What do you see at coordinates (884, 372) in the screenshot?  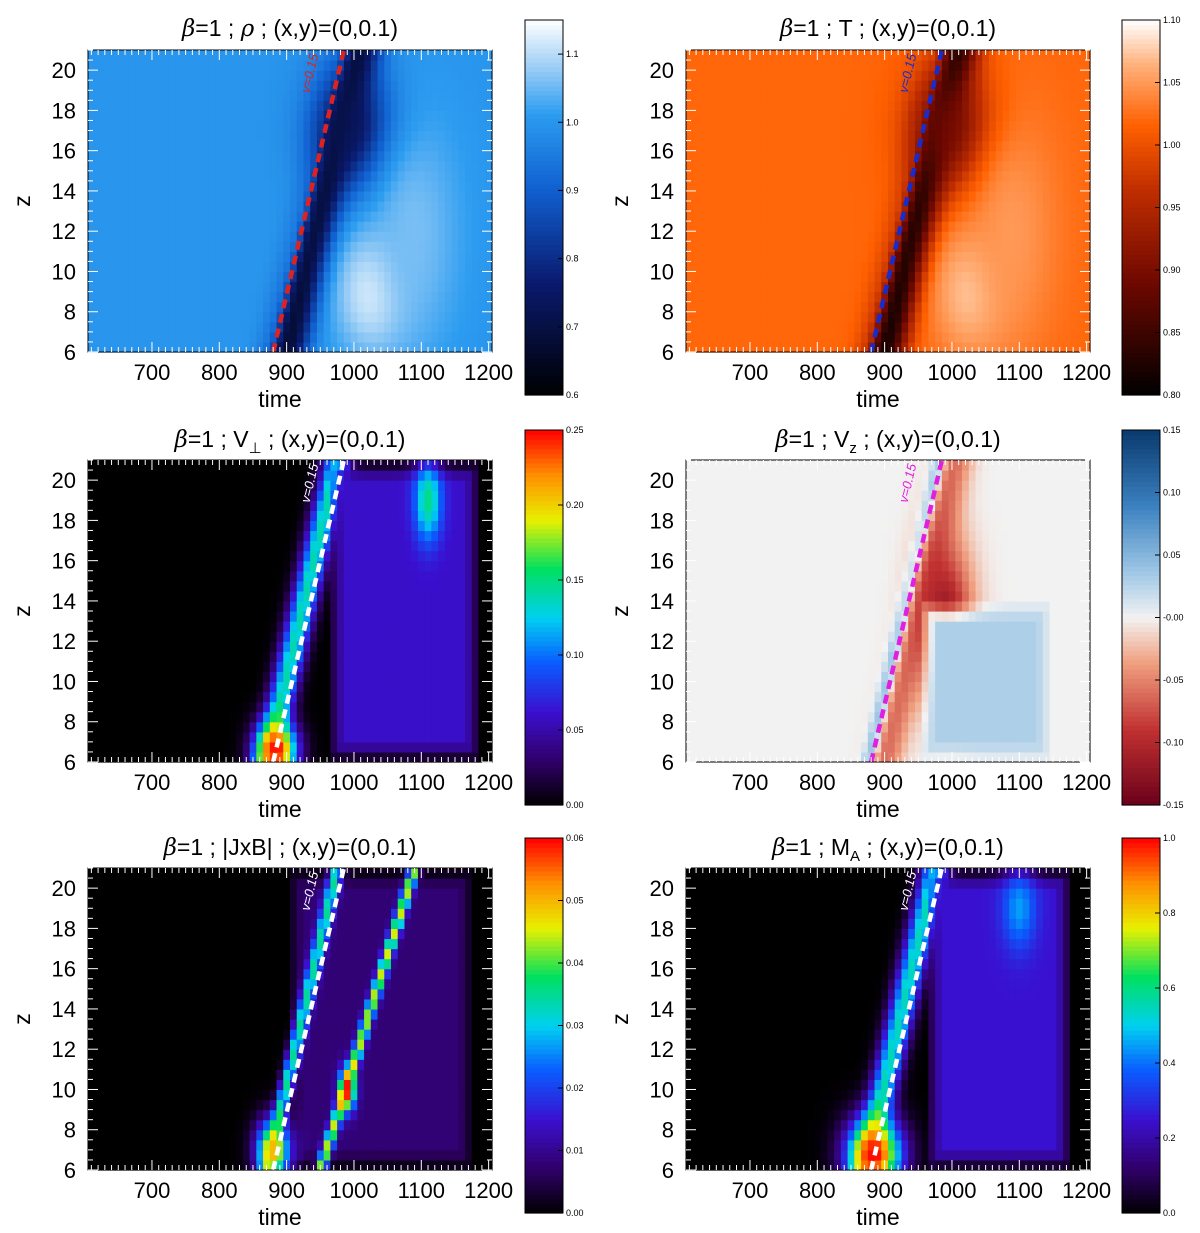 I see `x-tick-label: 900` at bounding box center [884, 372].